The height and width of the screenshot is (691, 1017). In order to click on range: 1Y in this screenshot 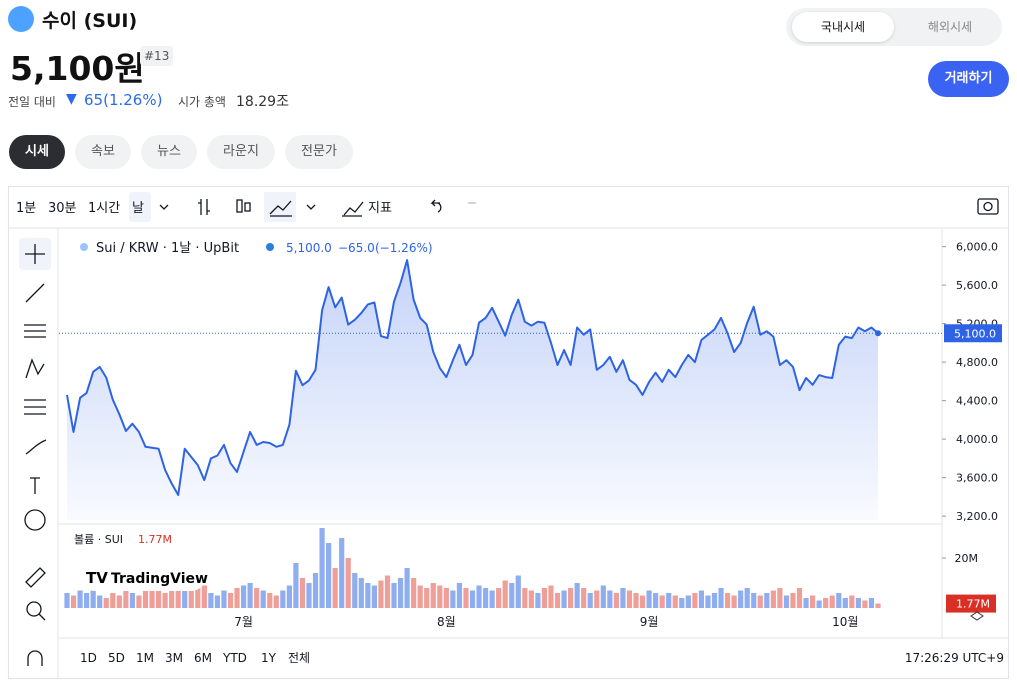, I will do `click(269, 658)`.